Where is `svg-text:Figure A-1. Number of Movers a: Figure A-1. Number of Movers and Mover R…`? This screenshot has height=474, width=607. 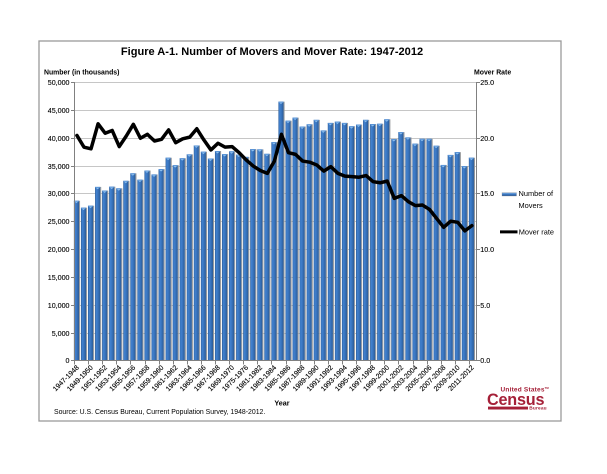
svg-text:Figure A-1. Number of Movers a: Figure A-1. Number of Movers and Mover R… is located at coordinates (272, 52).